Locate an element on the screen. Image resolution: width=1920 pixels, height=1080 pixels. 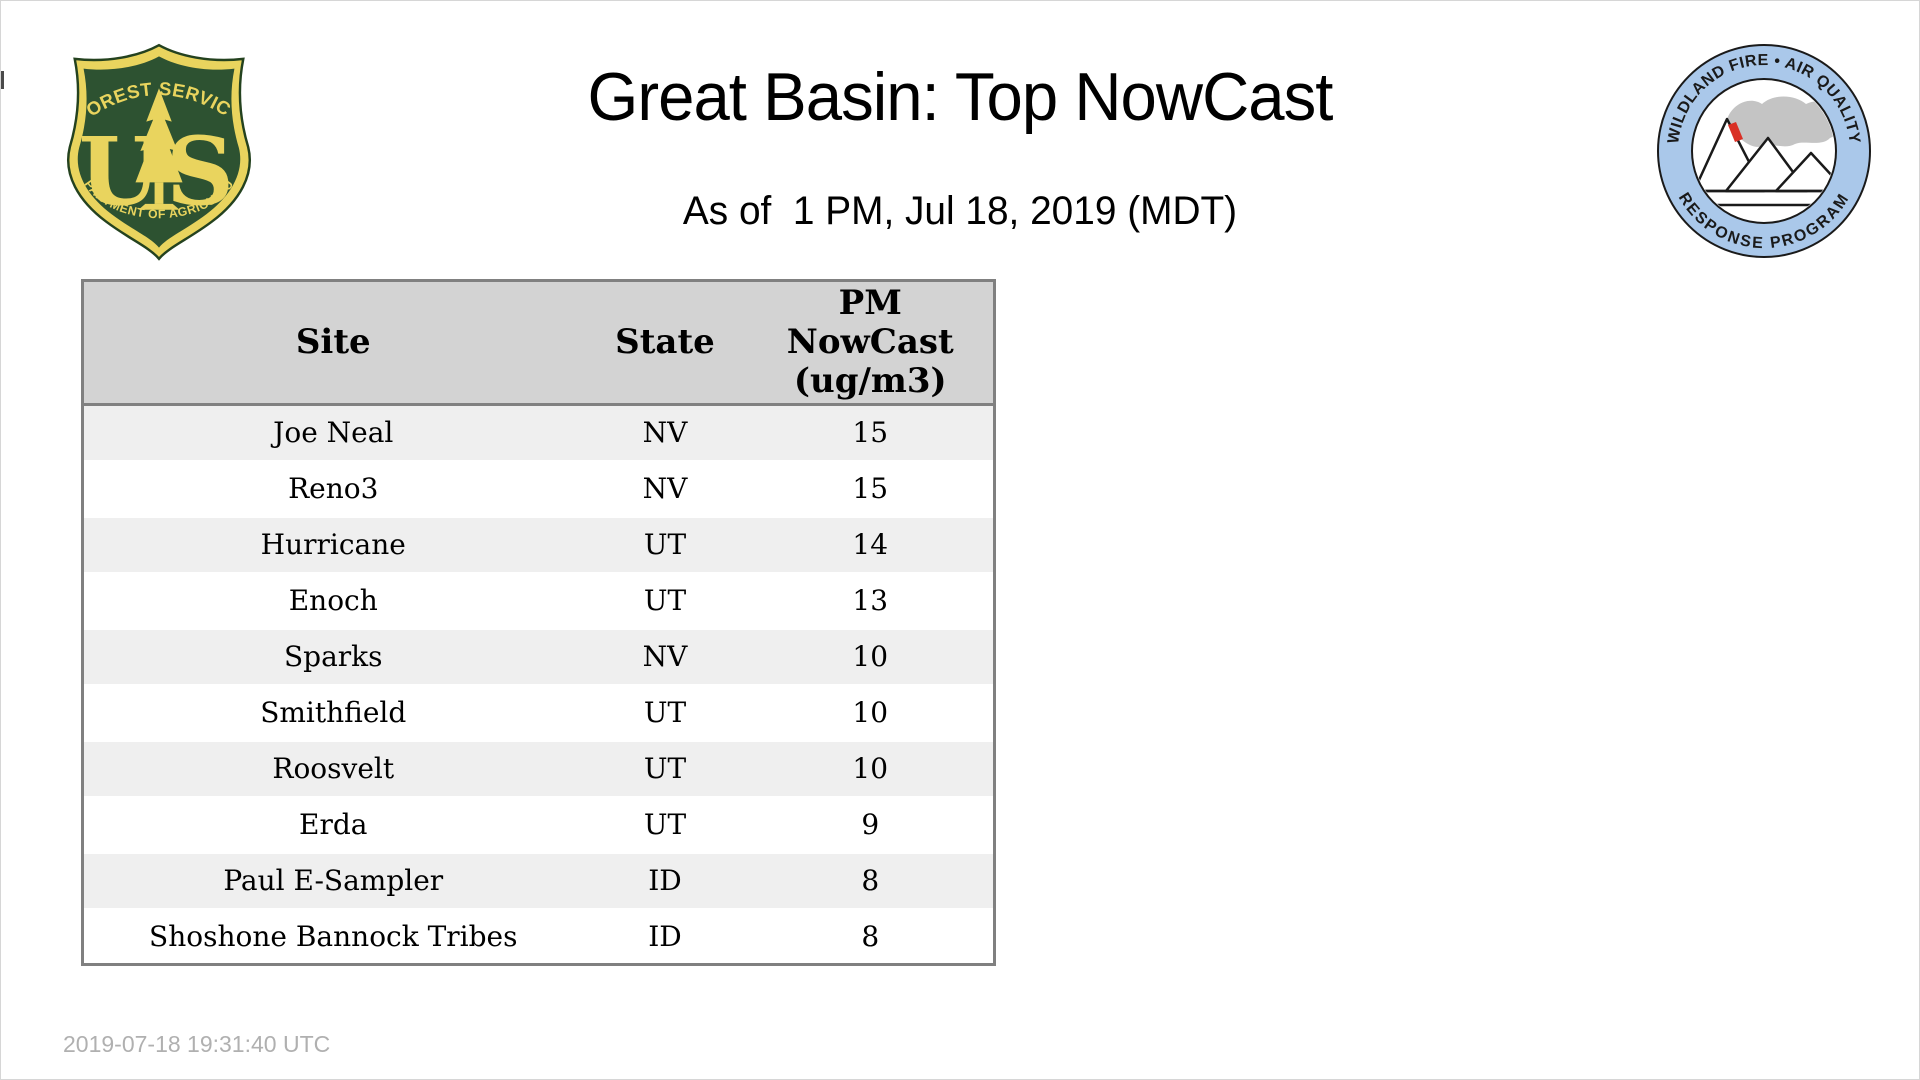
table-row: Erda UT 9 is located at coordinates (538, 825).